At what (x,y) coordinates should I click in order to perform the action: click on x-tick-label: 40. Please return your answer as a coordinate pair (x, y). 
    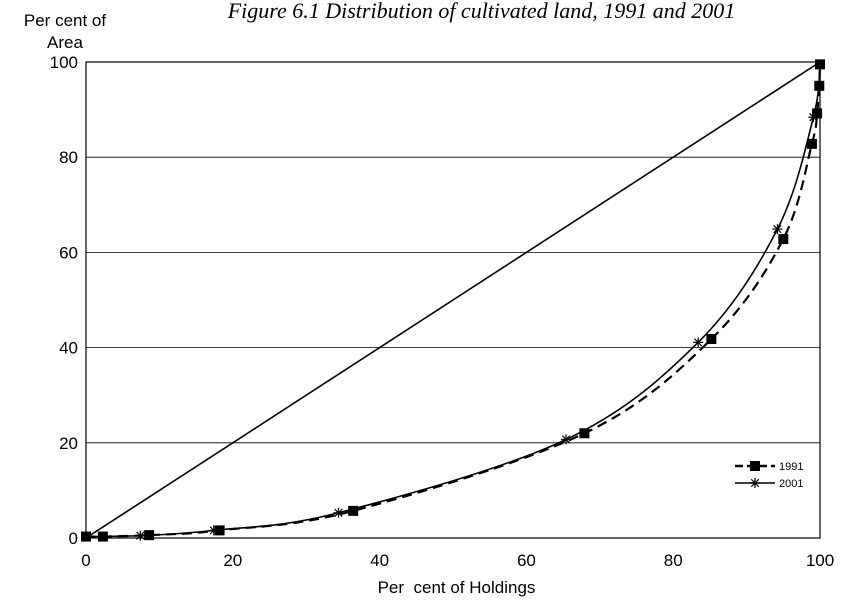
    Looking at the image, I should click on (379, 560).